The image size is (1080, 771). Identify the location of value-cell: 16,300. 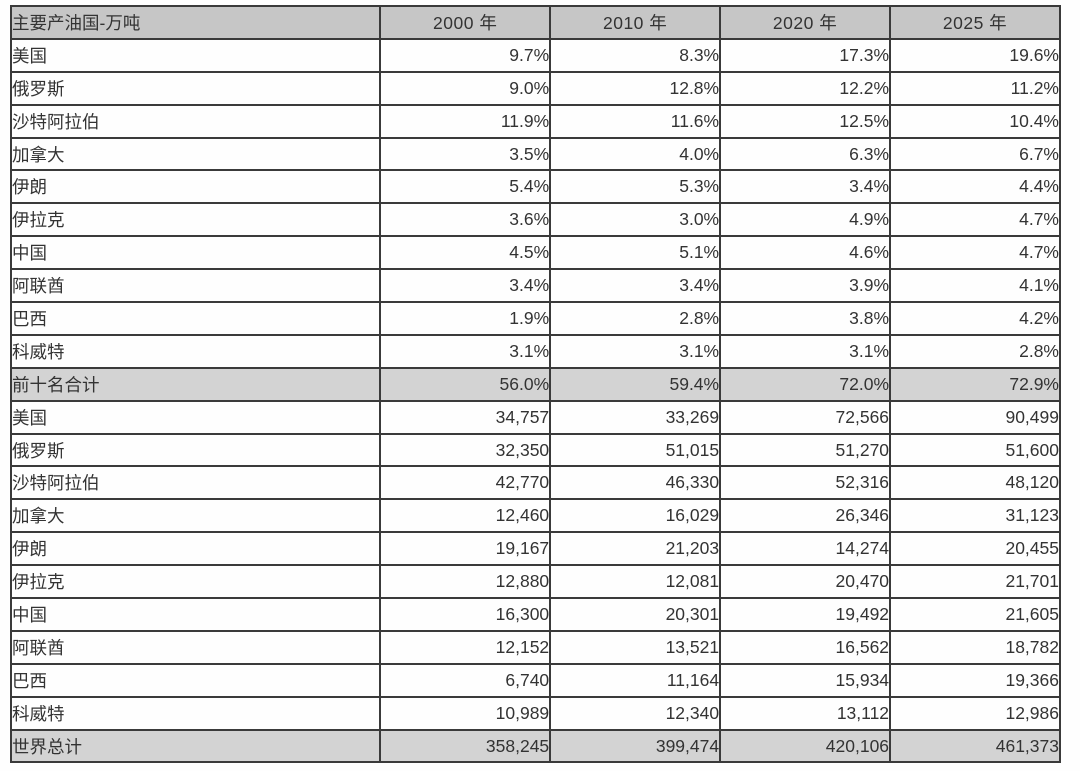
(465, 614).